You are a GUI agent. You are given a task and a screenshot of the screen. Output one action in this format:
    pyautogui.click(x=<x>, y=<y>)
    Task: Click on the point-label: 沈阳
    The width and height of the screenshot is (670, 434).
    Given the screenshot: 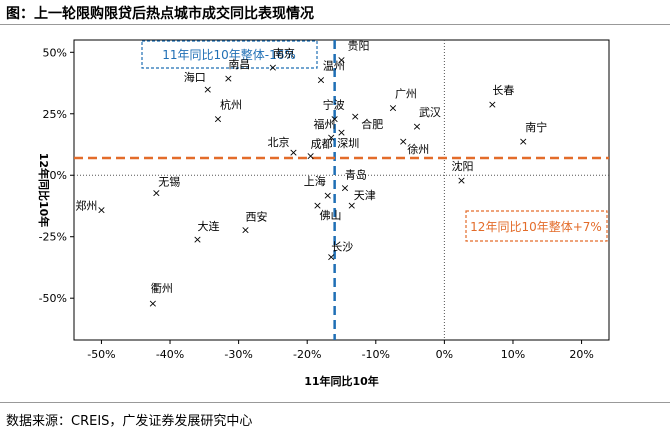 What is the action you would take?
    pyautogui.click(x=463, y=166)
    